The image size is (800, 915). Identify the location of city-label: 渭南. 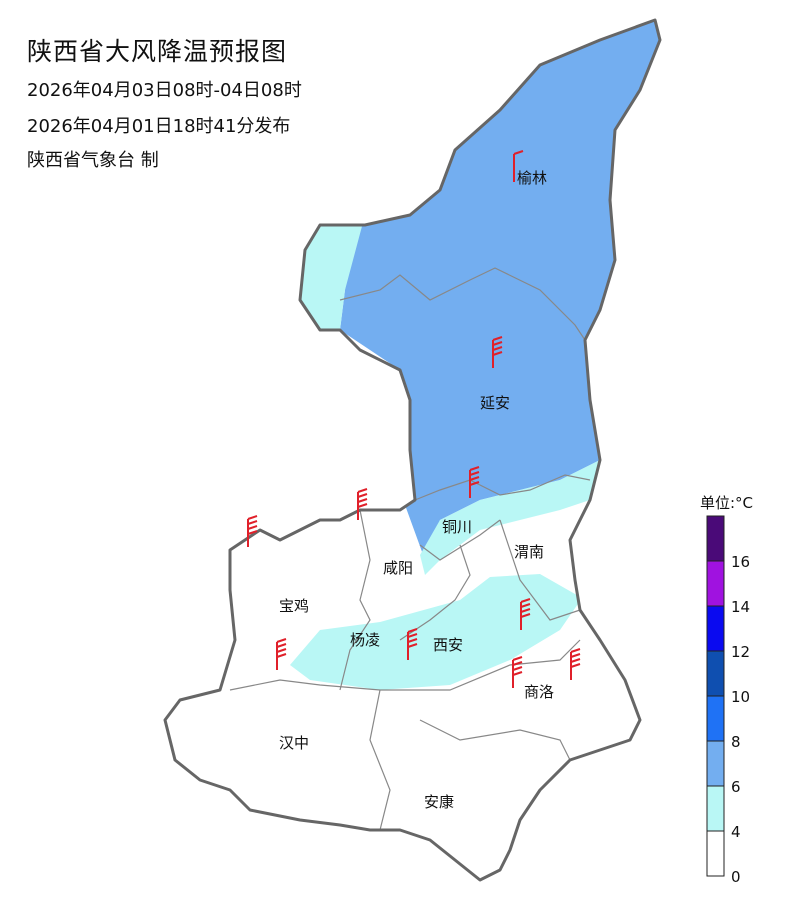
(529, 552).